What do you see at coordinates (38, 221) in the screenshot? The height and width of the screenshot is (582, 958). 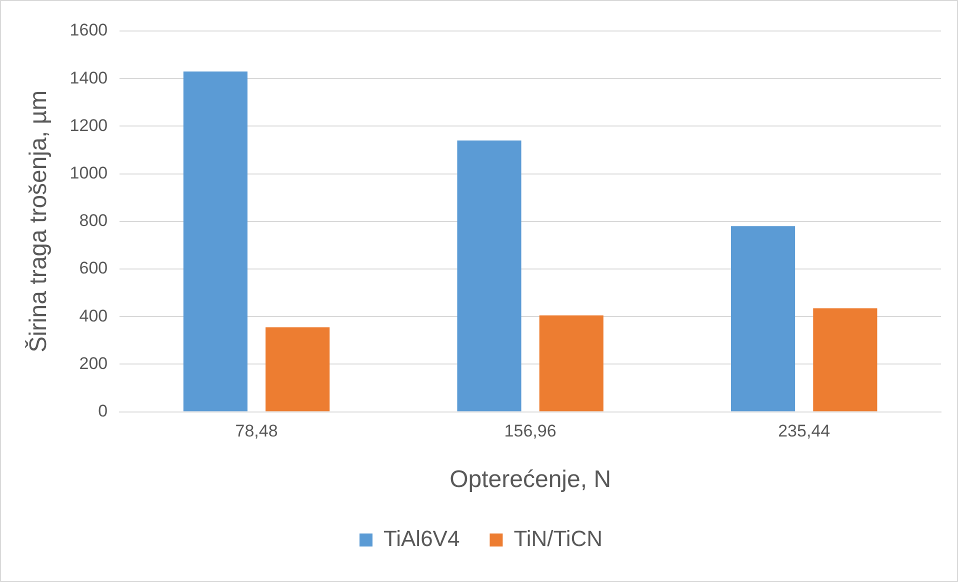 I see `y-axis-title: Širina traga trošenja, µm` at bounding box center [38, 221].